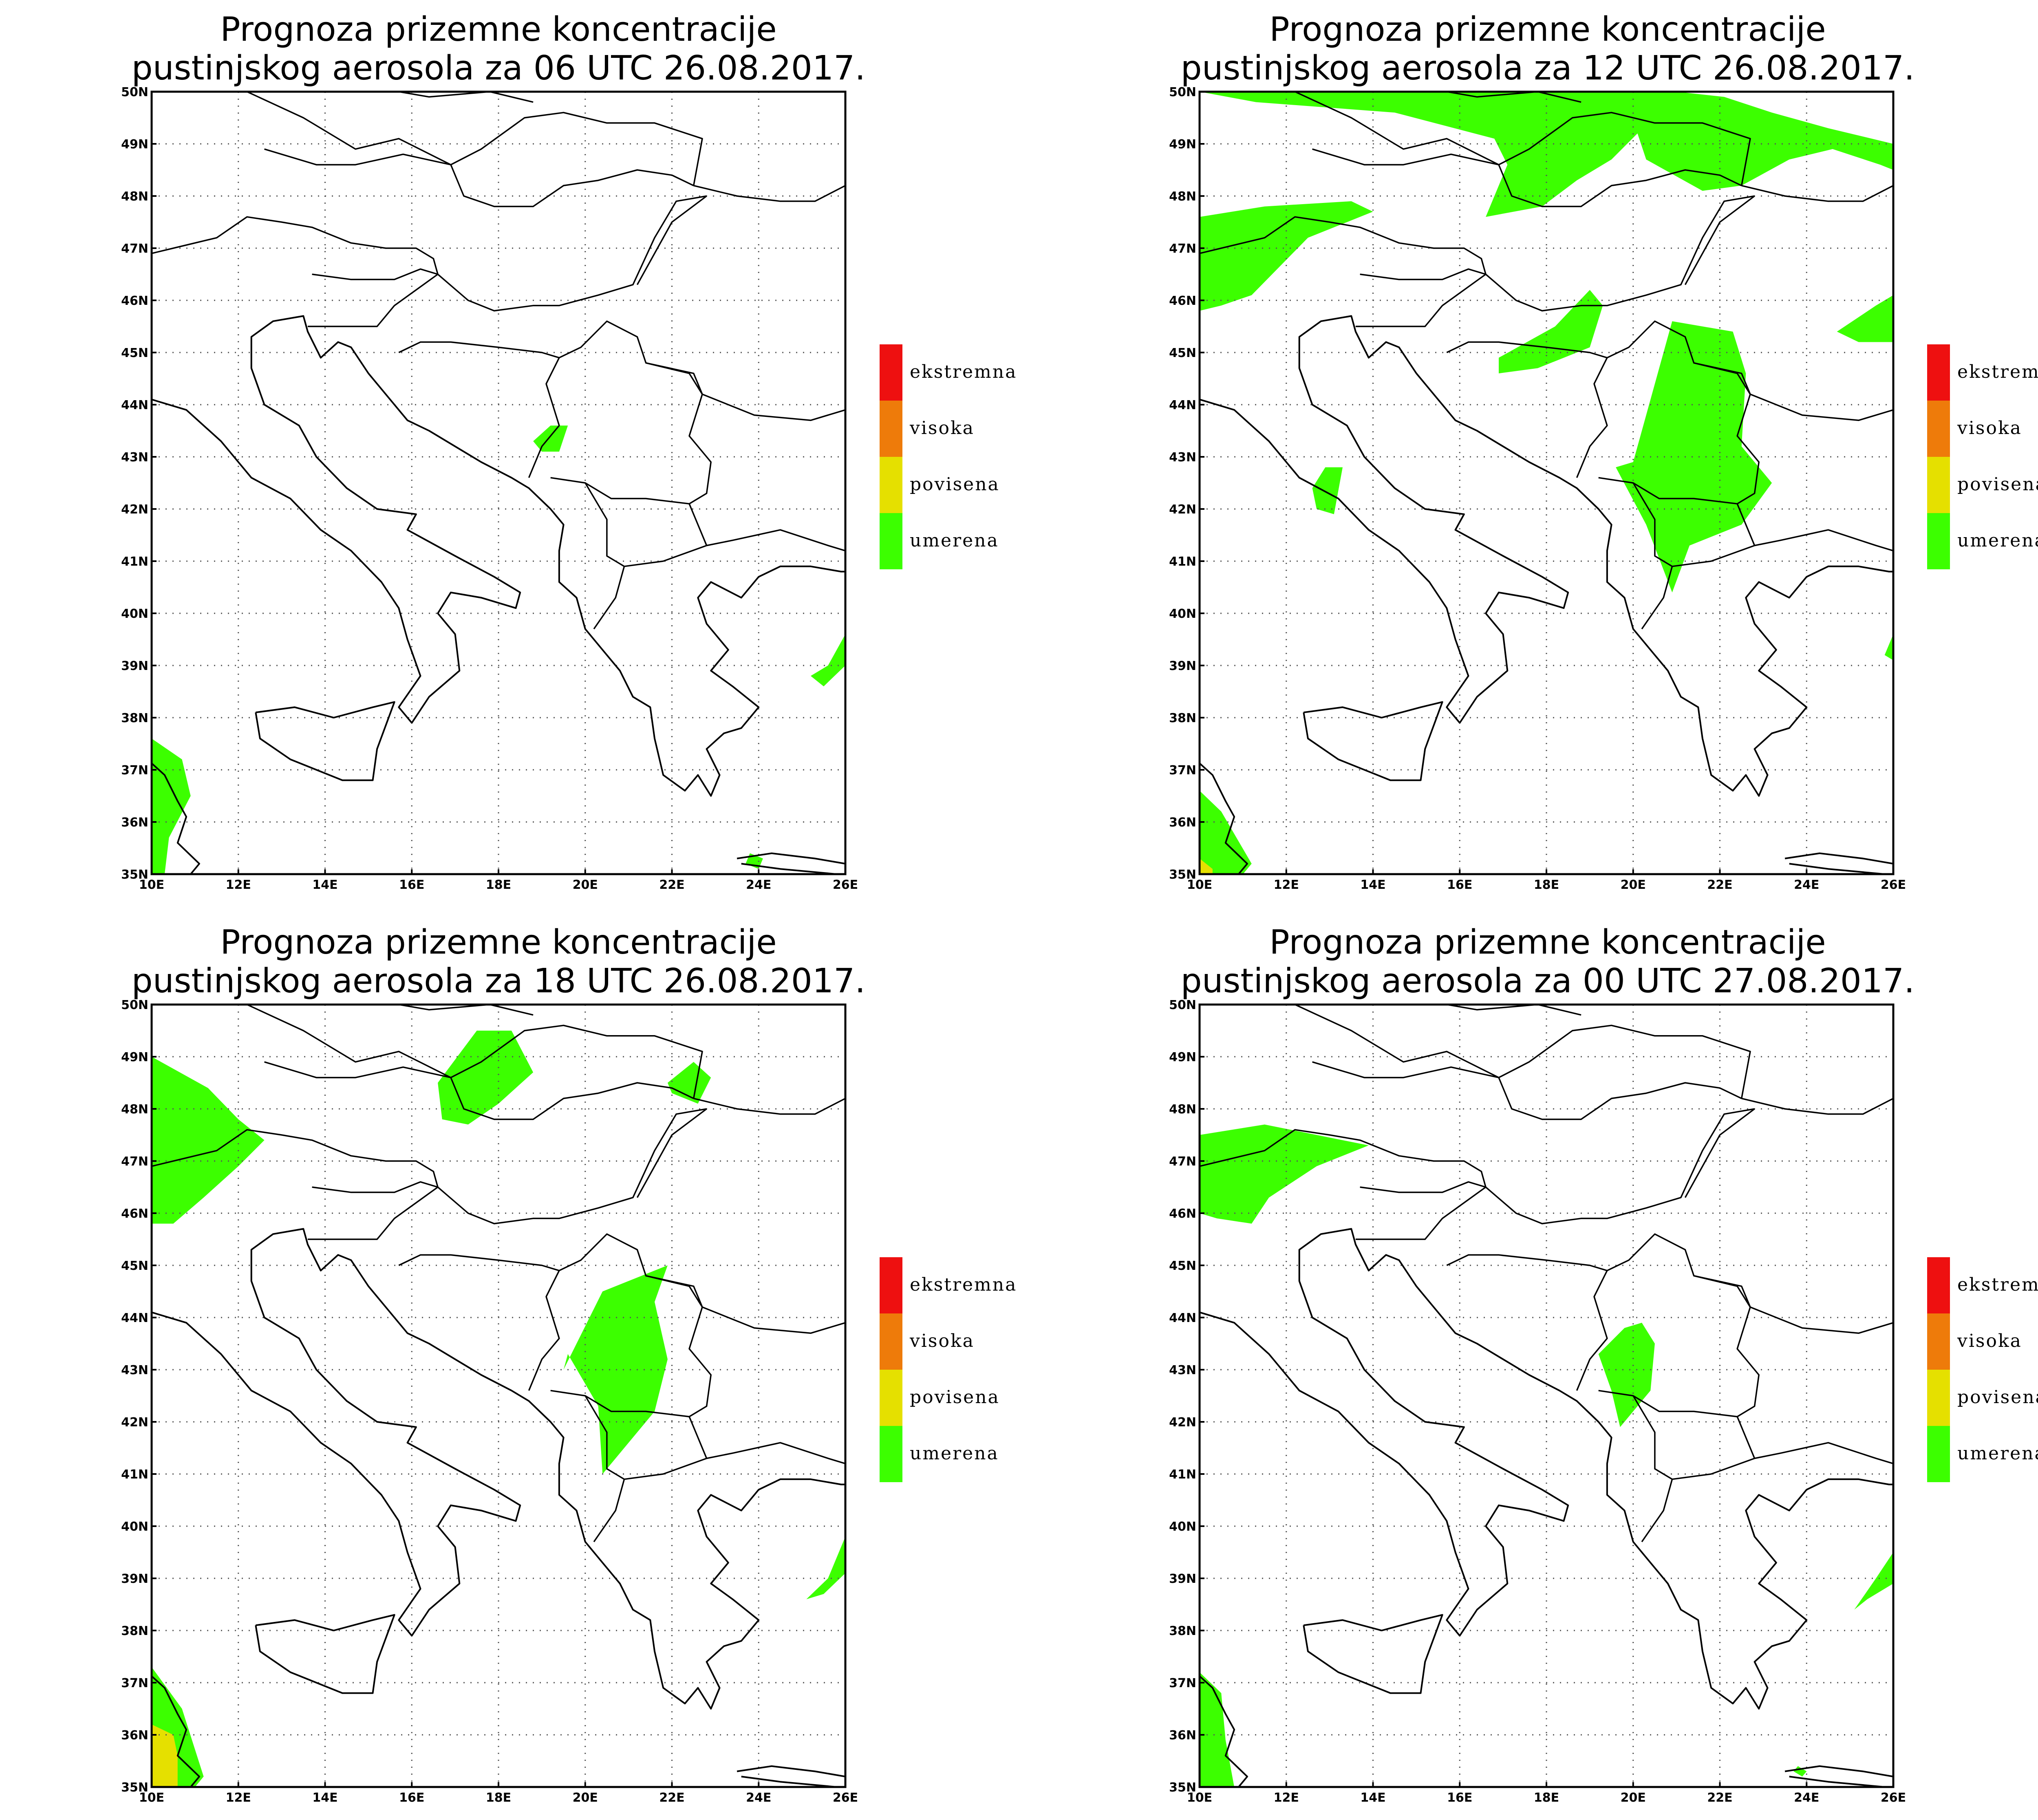 The width and height of the screenshot is (2038, 1820). What do you see at coordinates (134, 771) in the screenshot?
I see `lat-tick-label: 37N` at bounding box center [134, 771].